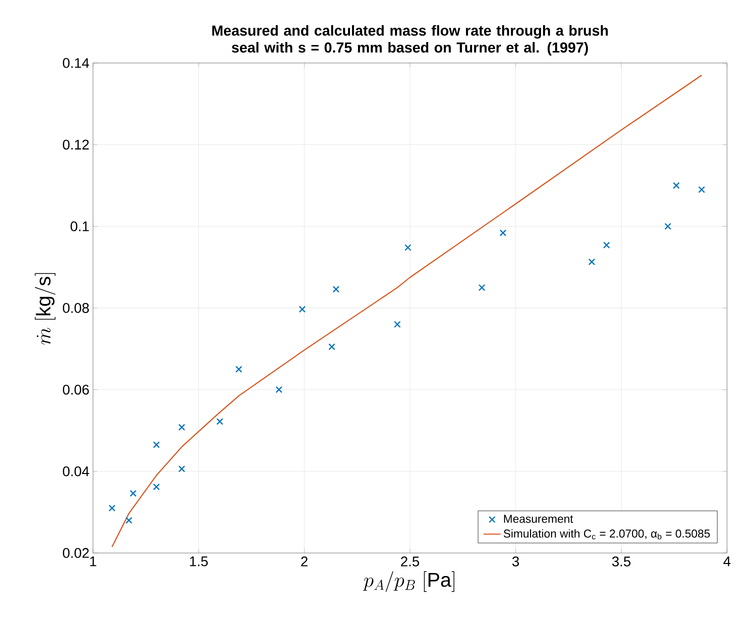 This screenshot has height=620, width=739. Describe the element at coordinates (515, 561) in the screenshot. I see `x-tick-label: 3` at that location.